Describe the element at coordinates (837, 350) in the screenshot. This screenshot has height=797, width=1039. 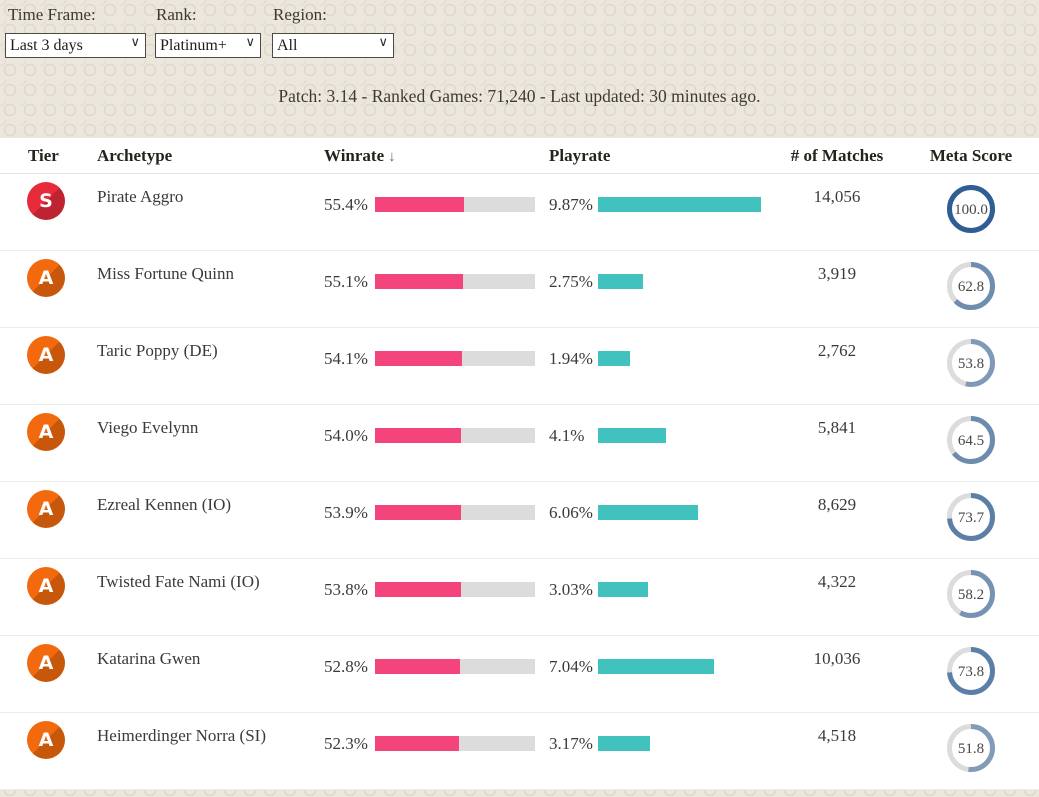
I see `matches-count: 2,762` at that location.